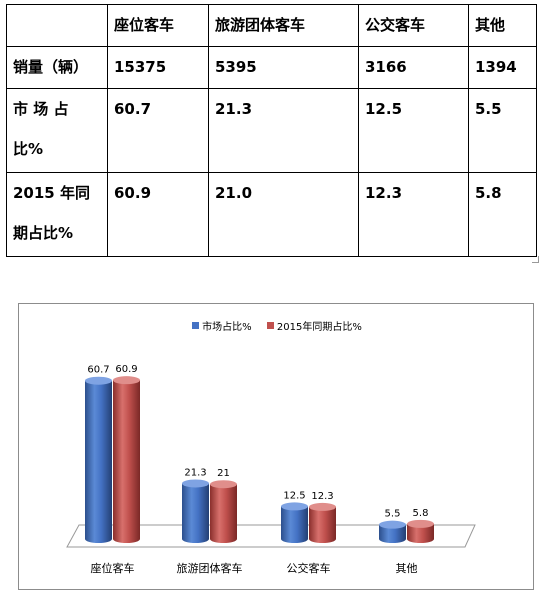 The height and width of the screenshot is (595, 543). I want to click on table-cell: 3166, so click(413, 67).